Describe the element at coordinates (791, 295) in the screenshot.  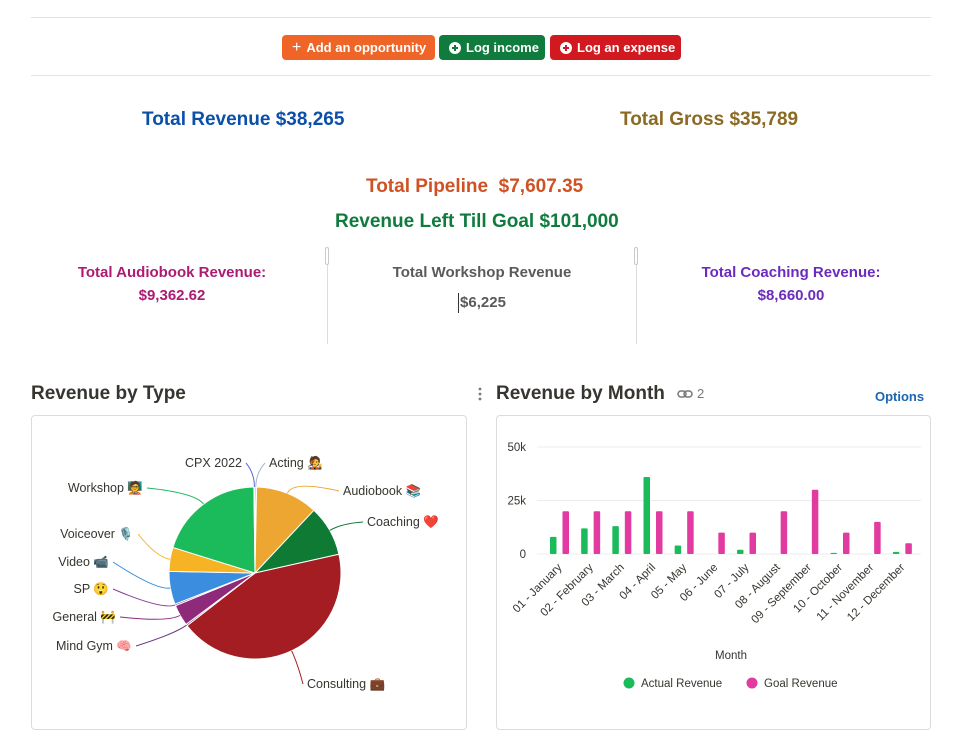
I see `coaching-revenue-value: $8,660.00` at that location.